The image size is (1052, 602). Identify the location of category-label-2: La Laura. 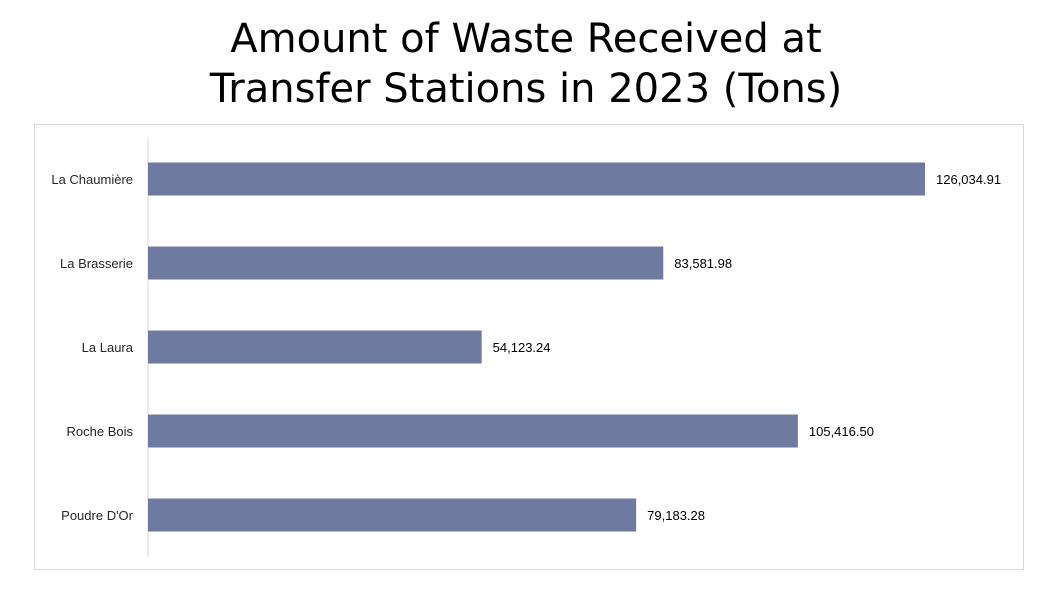
(108, 347).